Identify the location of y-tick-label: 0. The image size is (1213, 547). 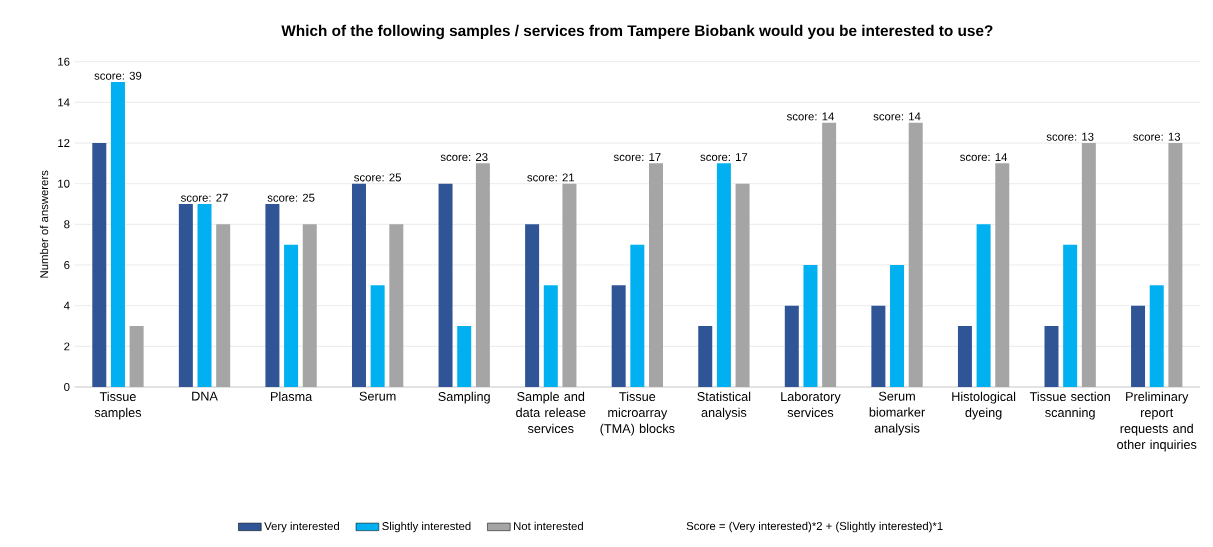
(67, 387).